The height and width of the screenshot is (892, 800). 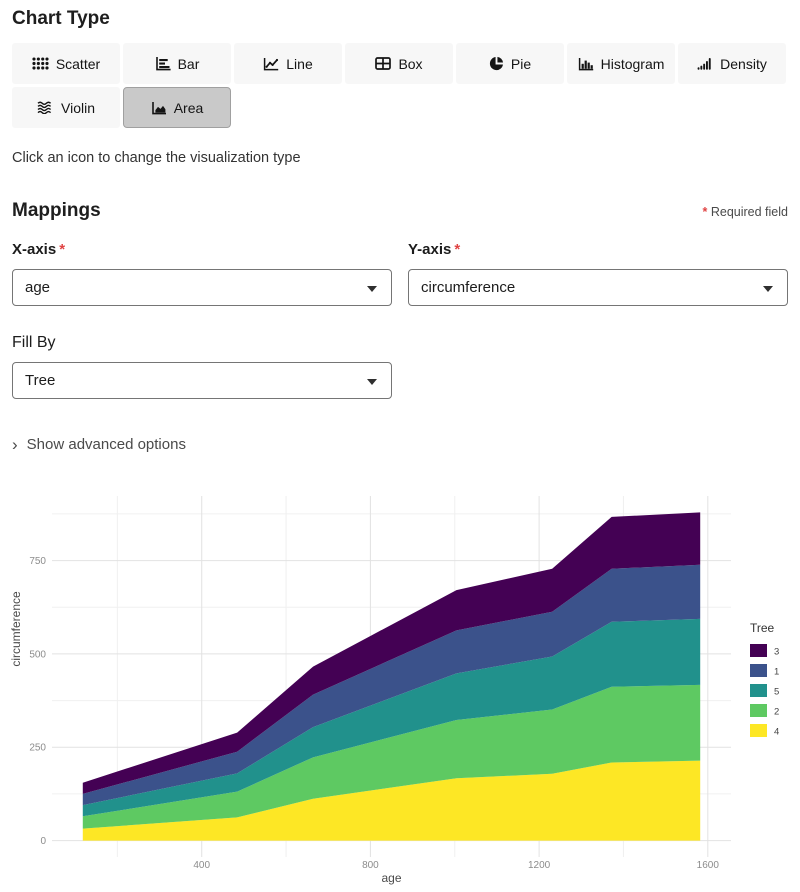 What do you see at coordinates (496, 63) in the screenshot?
I see `pie-icon` at bounding box center [496, 63].